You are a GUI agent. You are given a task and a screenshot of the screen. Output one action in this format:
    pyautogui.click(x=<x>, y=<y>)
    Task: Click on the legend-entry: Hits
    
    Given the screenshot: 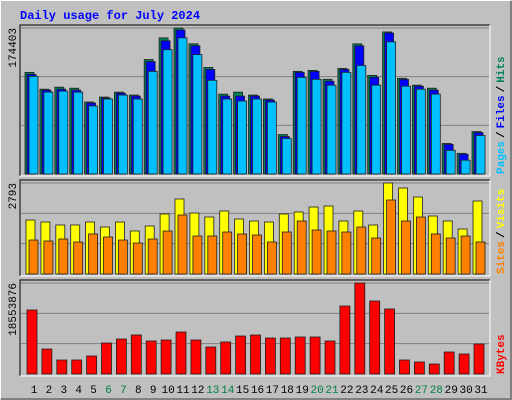 What is the action you would take?
    pyautogui.click(x=502, y=69)
    